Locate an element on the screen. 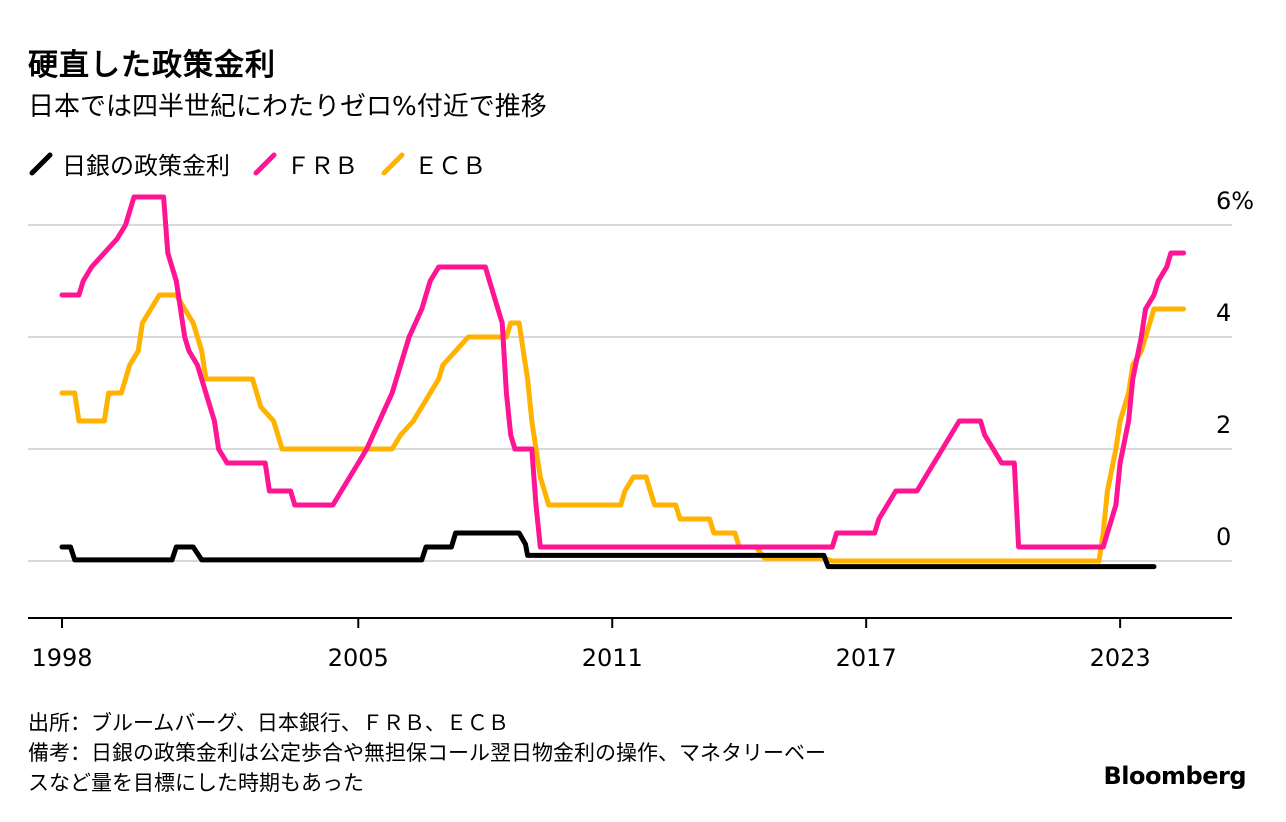 The height and width of the screenshot is (822, 1286). source-note: 出所：ブルームバーグ、日本銀行、ＦＲＢ、ＥＣＢ is located at coordinates (268, 723).